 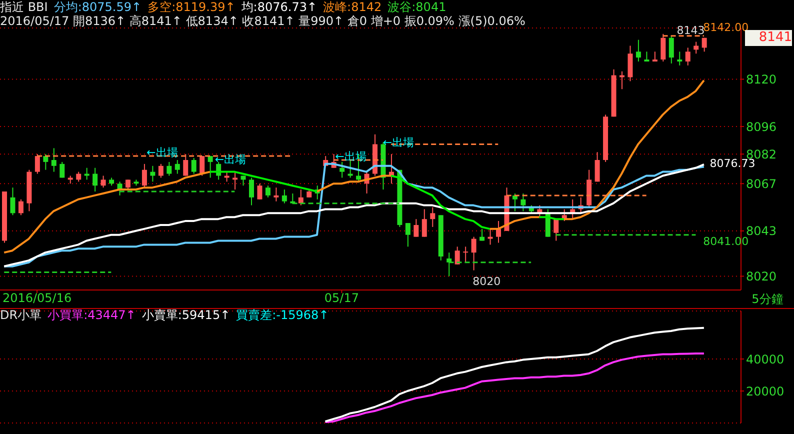 I want to click on x-tick-label: 05/17, so click(x=341, y=298).